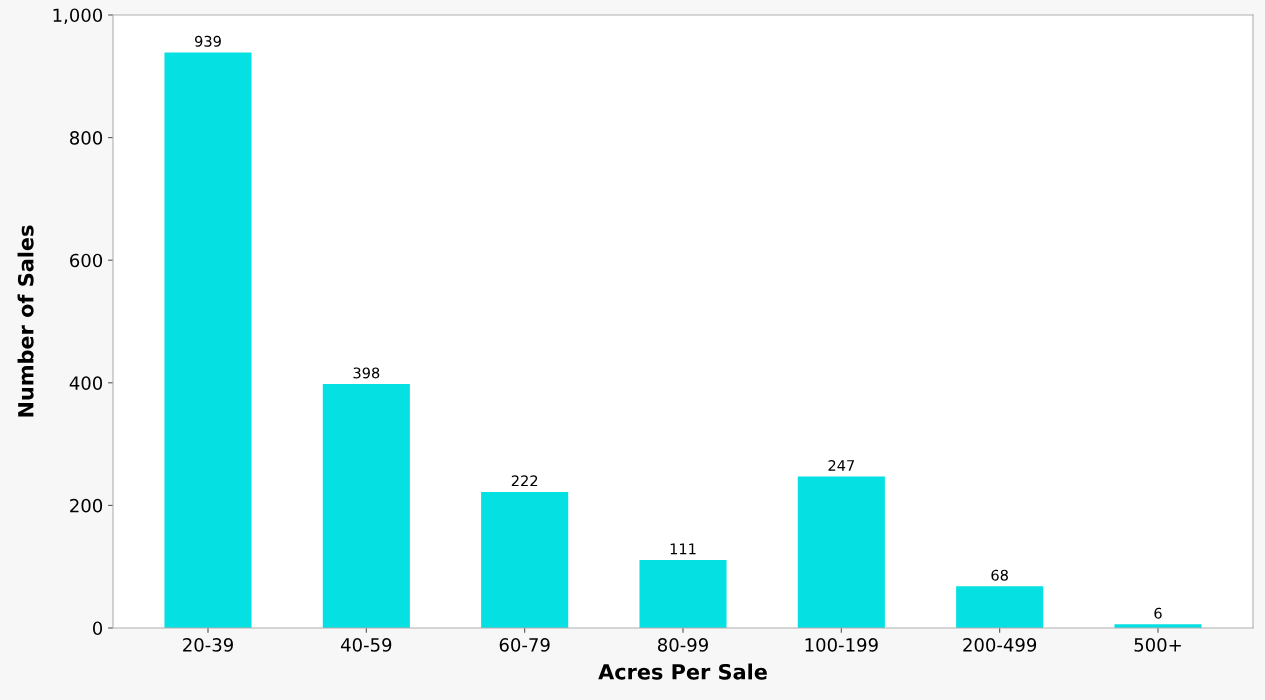 This screenshot has width=1265, height=700. What do you see at coordinates (366, 645) in the screenshot?
I see `x-tick-label: 40-59` at bounding box center [366, 645].